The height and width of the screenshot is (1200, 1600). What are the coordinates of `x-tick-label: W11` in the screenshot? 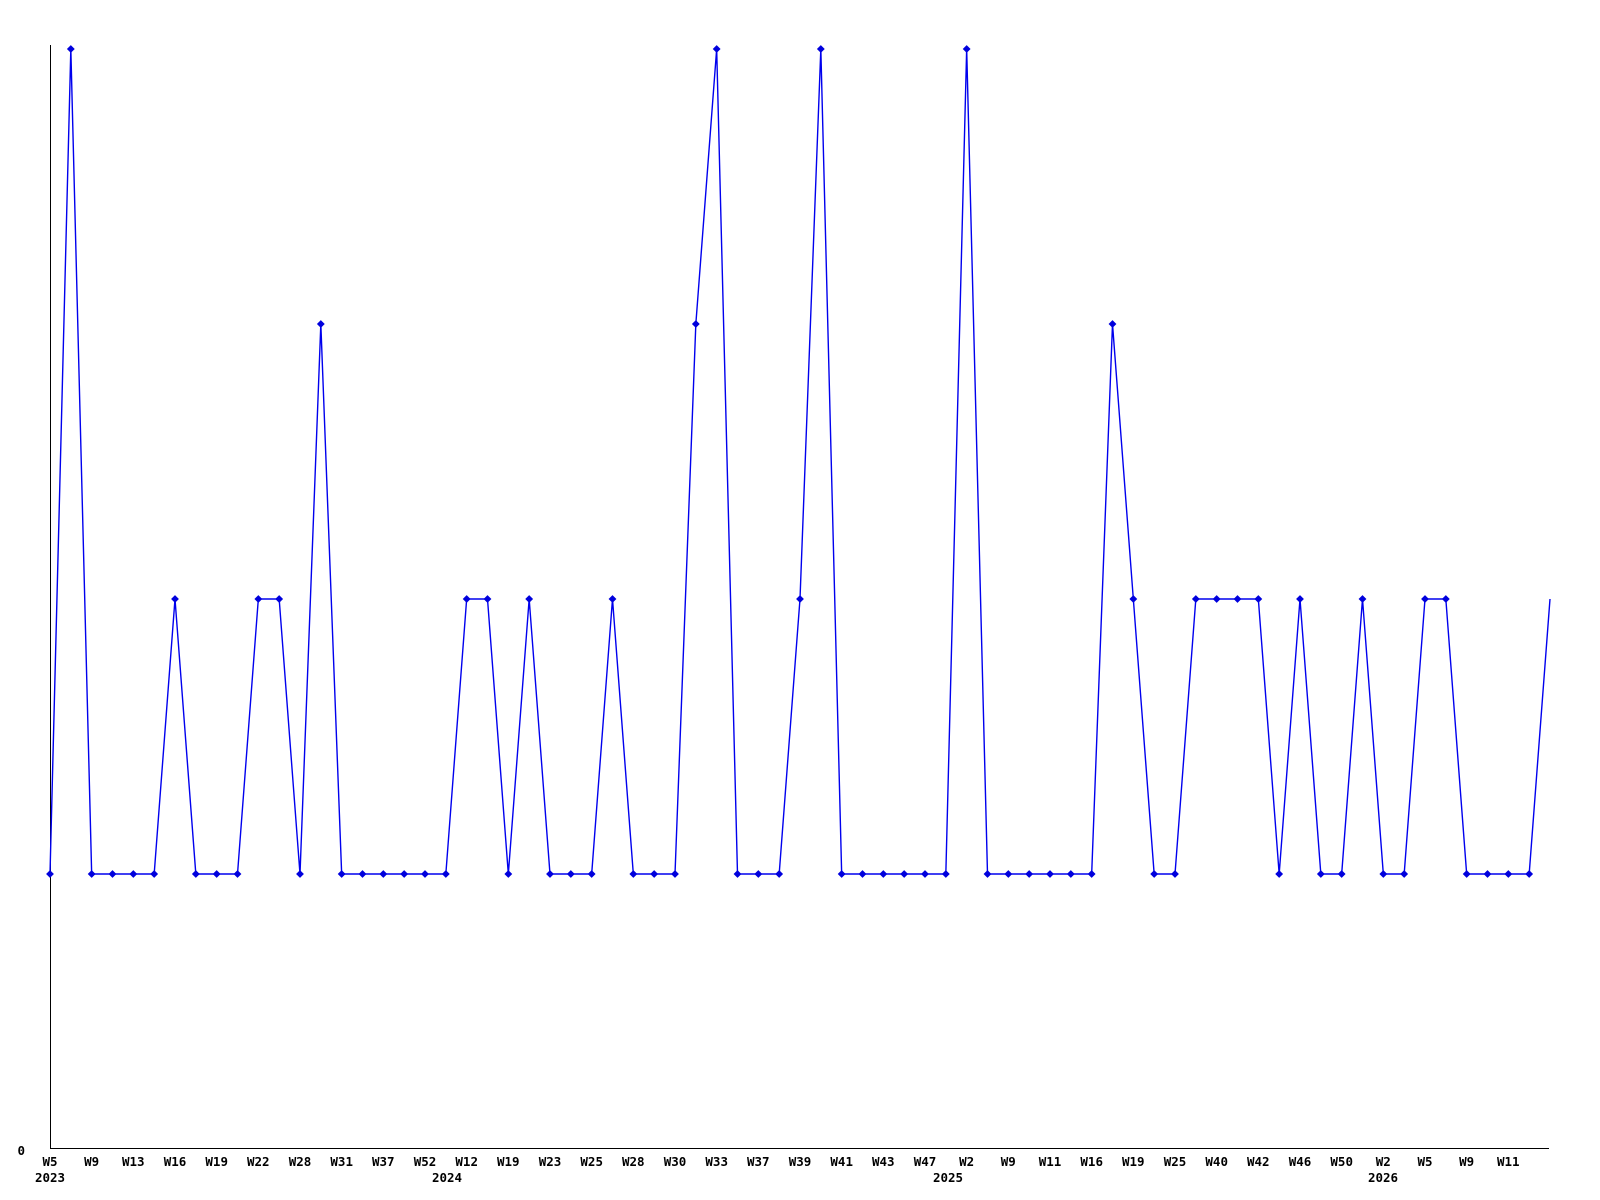 It's located at (1508, 1161).